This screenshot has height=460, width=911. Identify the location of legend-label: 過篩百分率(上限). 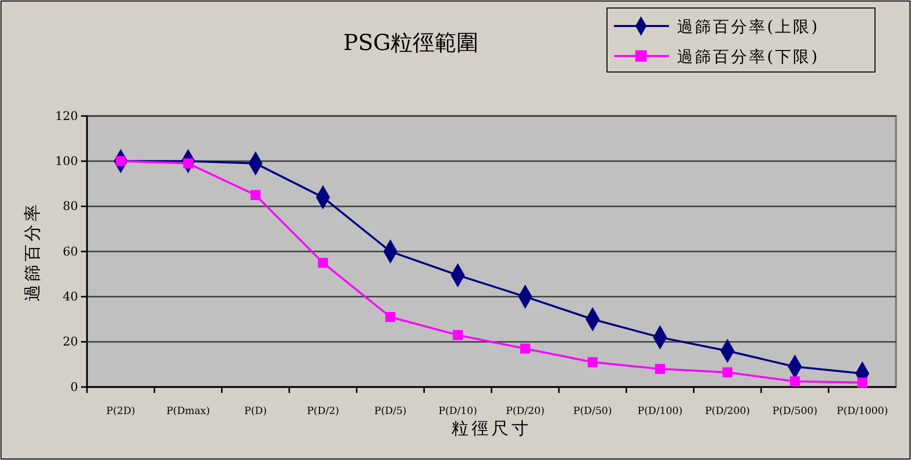
(748, 26).